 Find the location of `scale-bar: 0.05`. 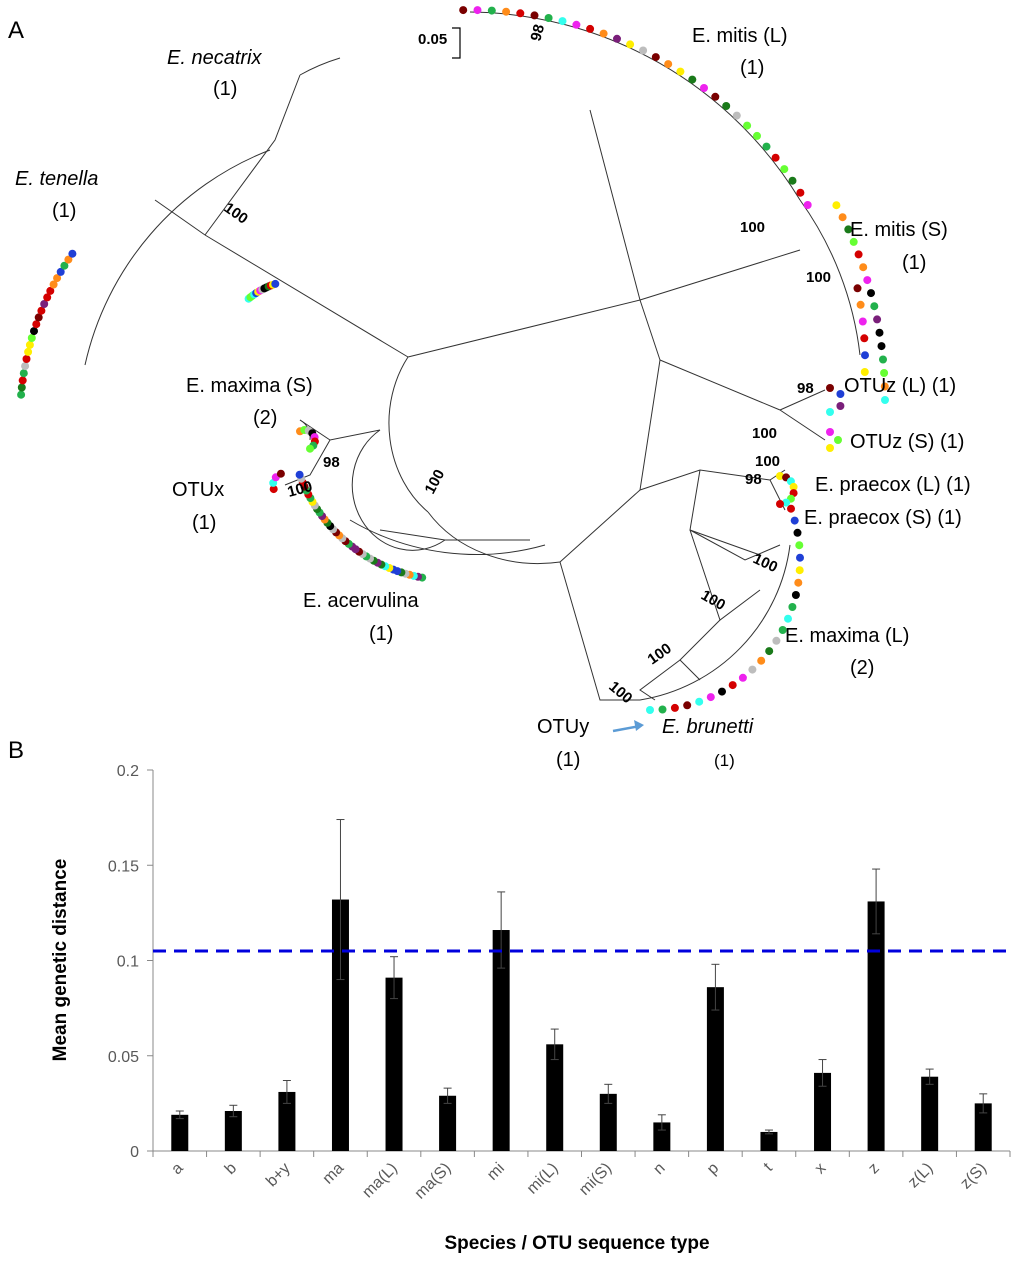

scale-bar: 0.05 is located at coordinates (439, 43).